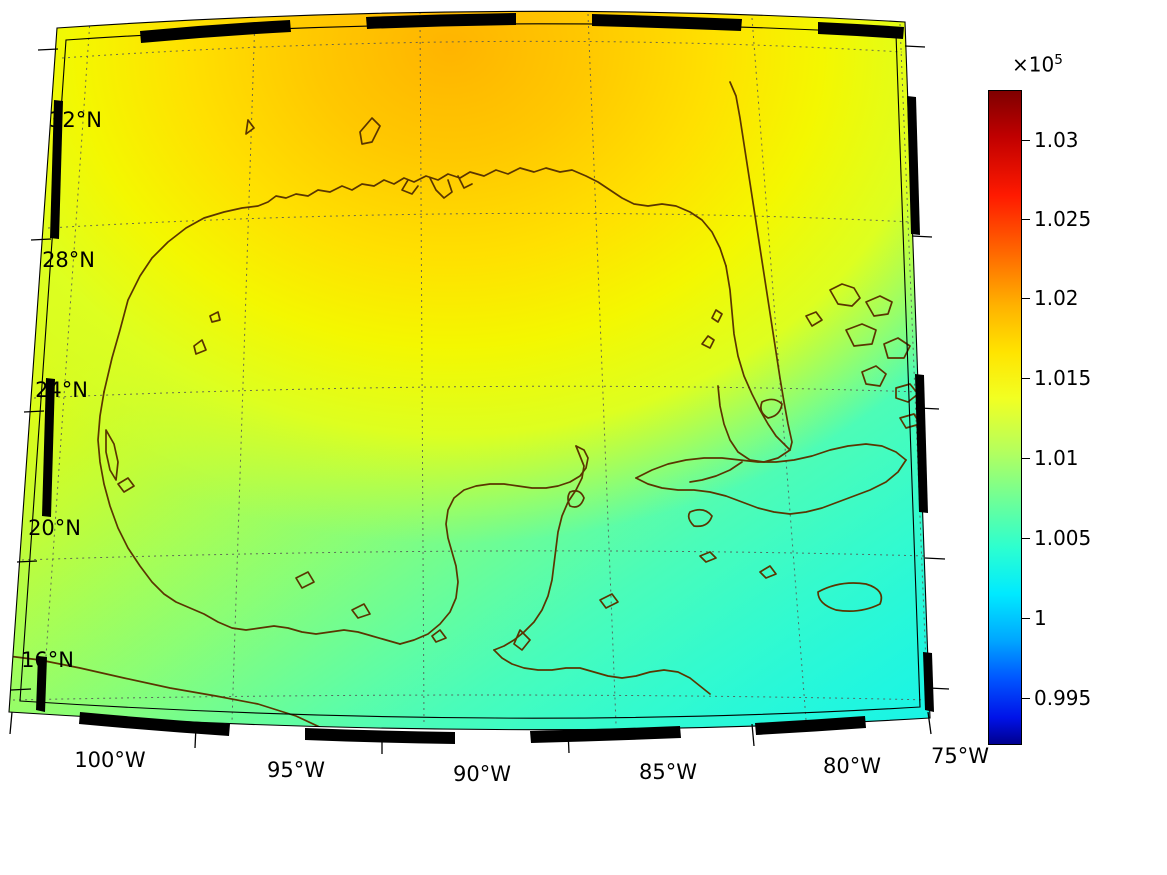  I want to click on colorbar-tick-label-1.01: 1.01, so click(1056, 458).